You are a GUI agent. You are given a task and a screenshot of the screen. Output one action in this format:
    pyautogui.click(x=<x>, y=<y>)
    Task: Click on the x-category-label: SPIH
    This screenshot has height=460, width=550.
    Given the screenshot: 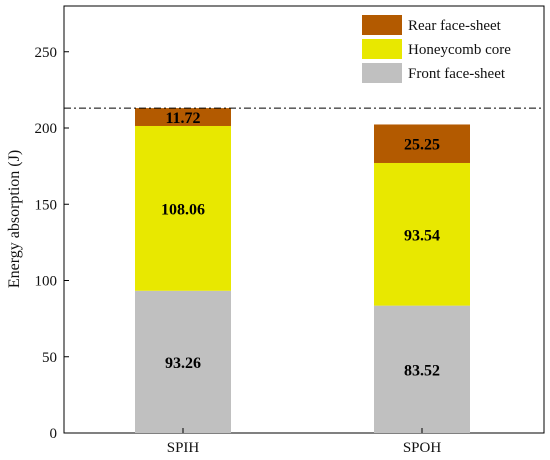 What is the action you would take?
    pyautogui.click(x=183, y=448)
    